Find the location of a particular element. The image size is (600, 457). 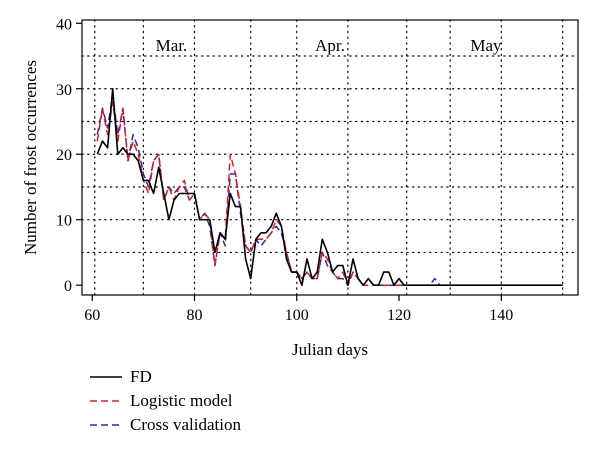

month-label: May is located at coordinates (486, 45).